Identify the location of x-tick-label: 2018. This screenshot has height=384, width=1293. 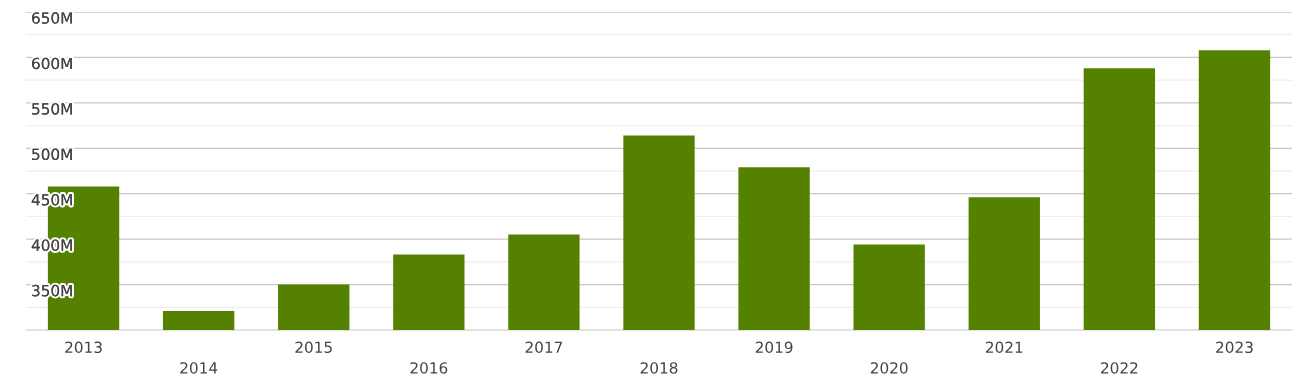
(659, 368).